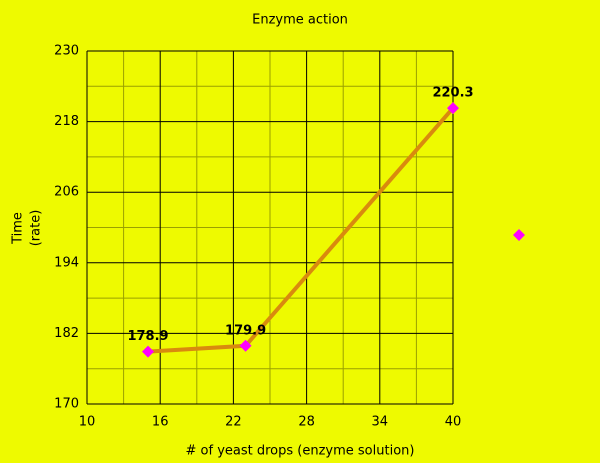  What do you see at coordinates (87, 422) in the screenshot?
I see `x-tick-label: 10` at bounding box center [87, 422].